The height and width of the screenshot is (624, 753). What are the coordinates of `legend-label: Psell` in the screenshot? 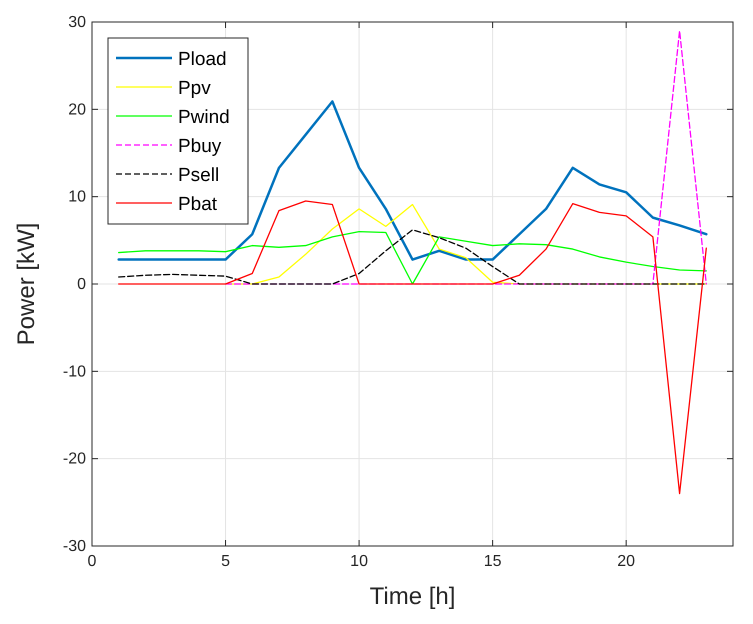 It's located at (199, 175).